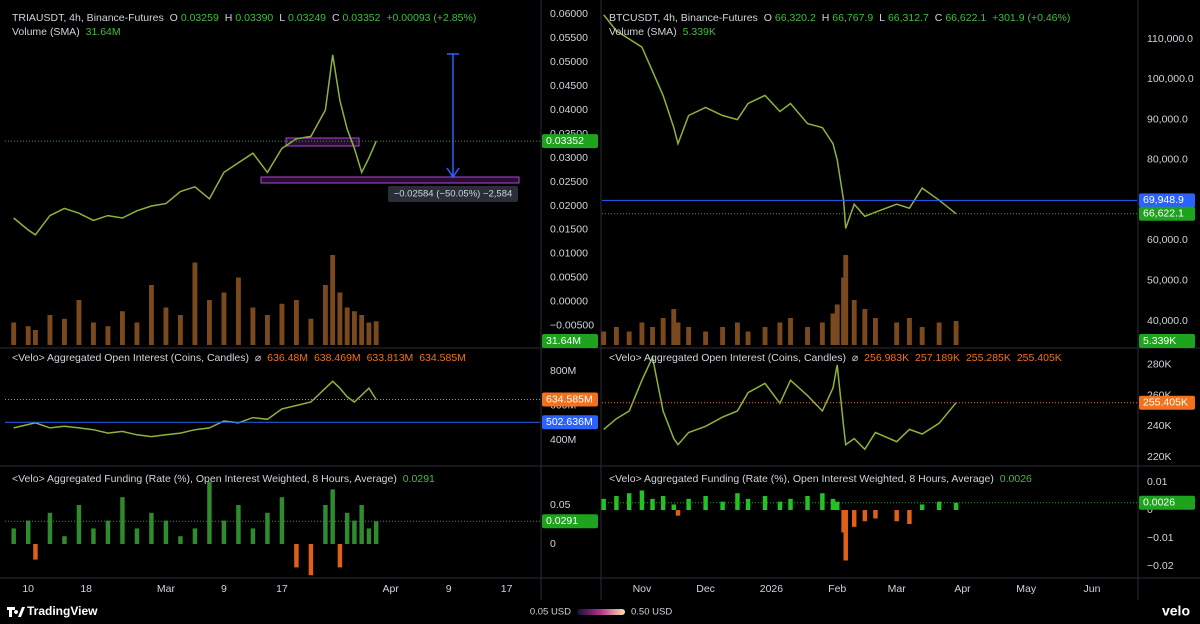  Describe the element at coordinates (449, 589) in the screenshot. I see `x-tick-label: 9` at that location.